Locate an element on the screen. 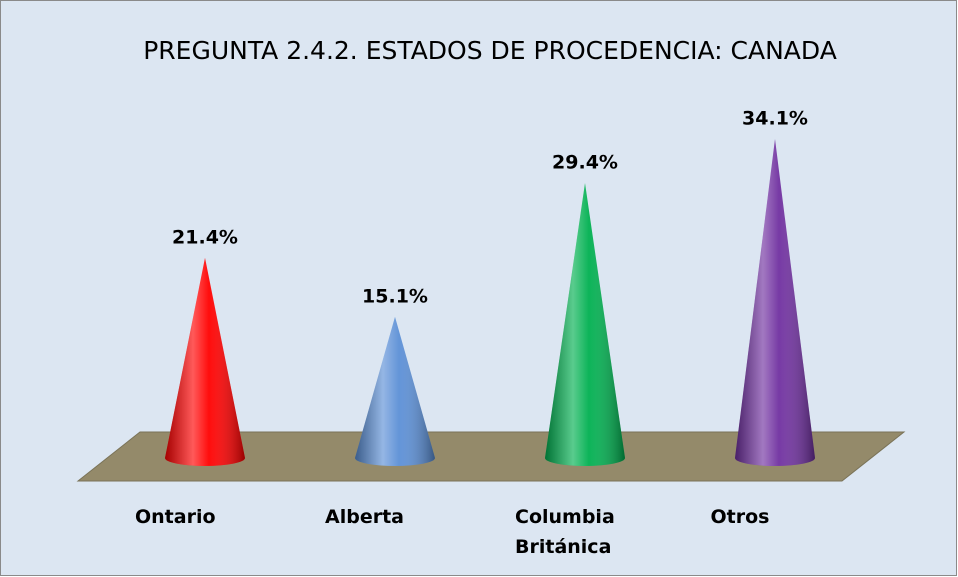 The width and height of the screenshot is (958, 577). category-label: Columbia Británica is located at coordinates (565, 532).